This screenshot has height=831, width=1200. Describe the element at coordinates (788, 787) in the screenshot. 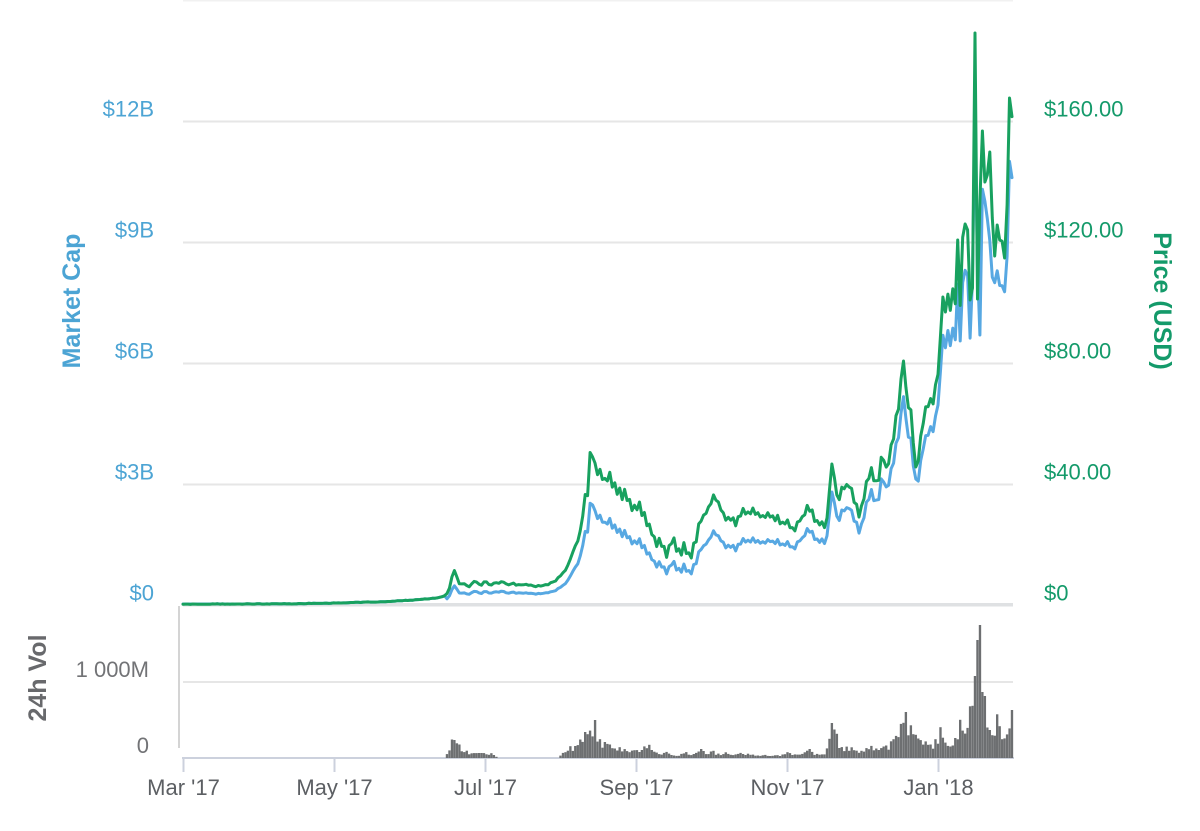

I see `svg-text: Nov '17` at that location.